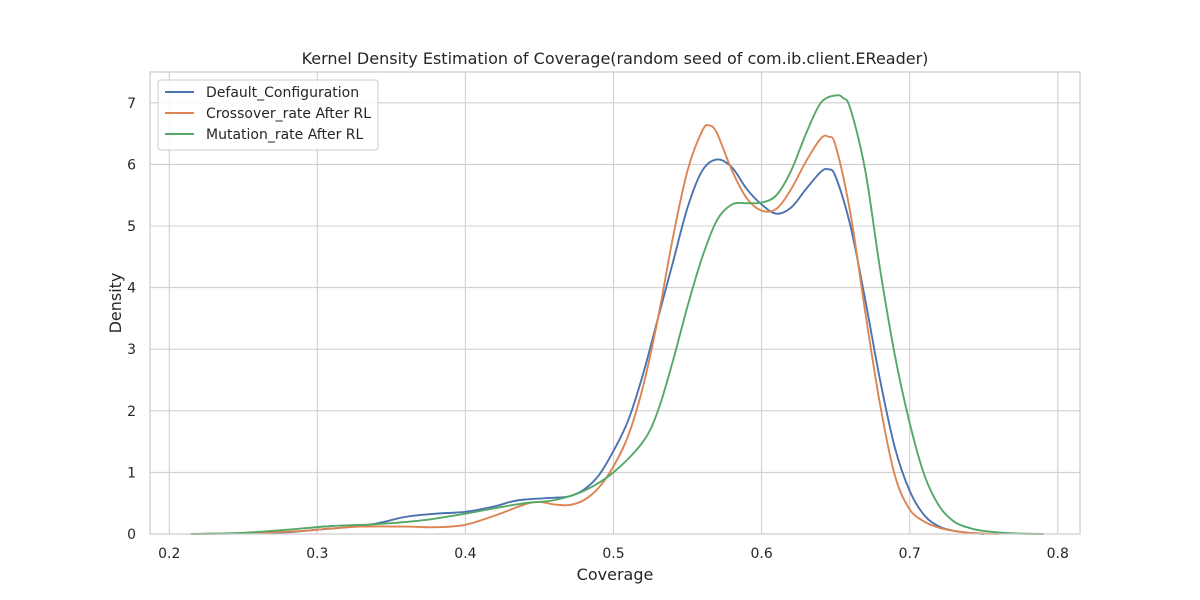  I want to click on x-tick-labels: 0.2 0.3 0.4 0.5 0.6 0.7 0.8, so click(613, 554).